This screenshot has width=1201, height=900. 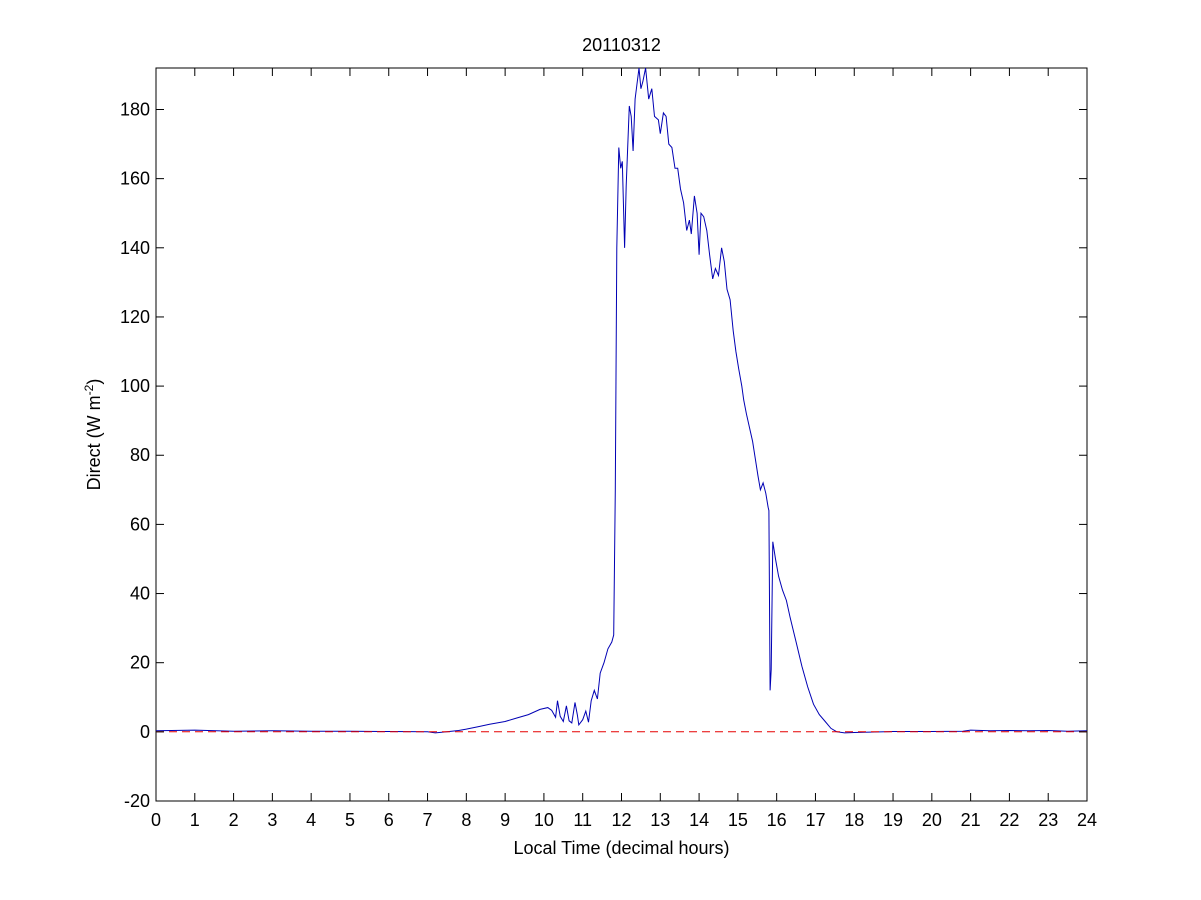 I want to click on x-tick-label: 24, so click(x=1087, y=820).